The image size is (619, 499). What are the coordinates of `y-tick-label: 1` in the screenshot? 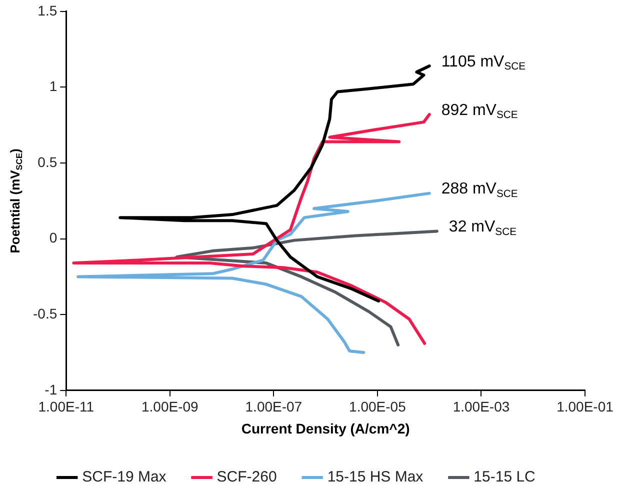 It's located at (53, 86).